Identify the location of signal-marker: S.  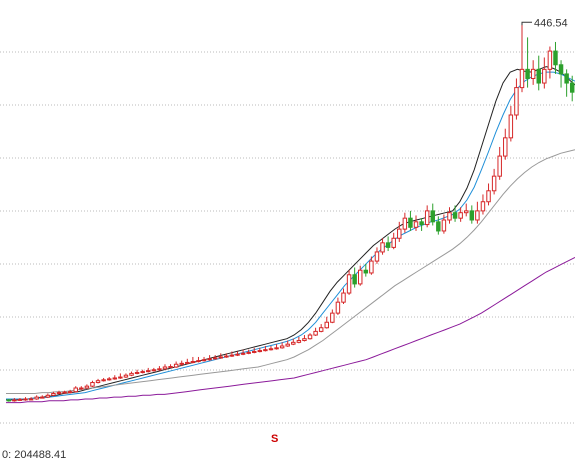
(274, 439).